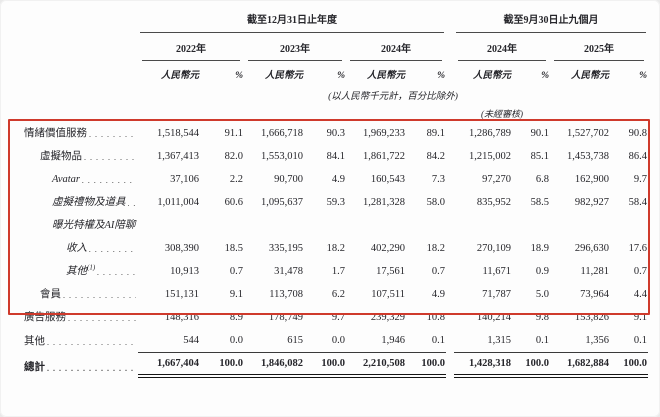 The image size is (660, 417). I want to click on amount-cell: 31,478, so click(288, 271).